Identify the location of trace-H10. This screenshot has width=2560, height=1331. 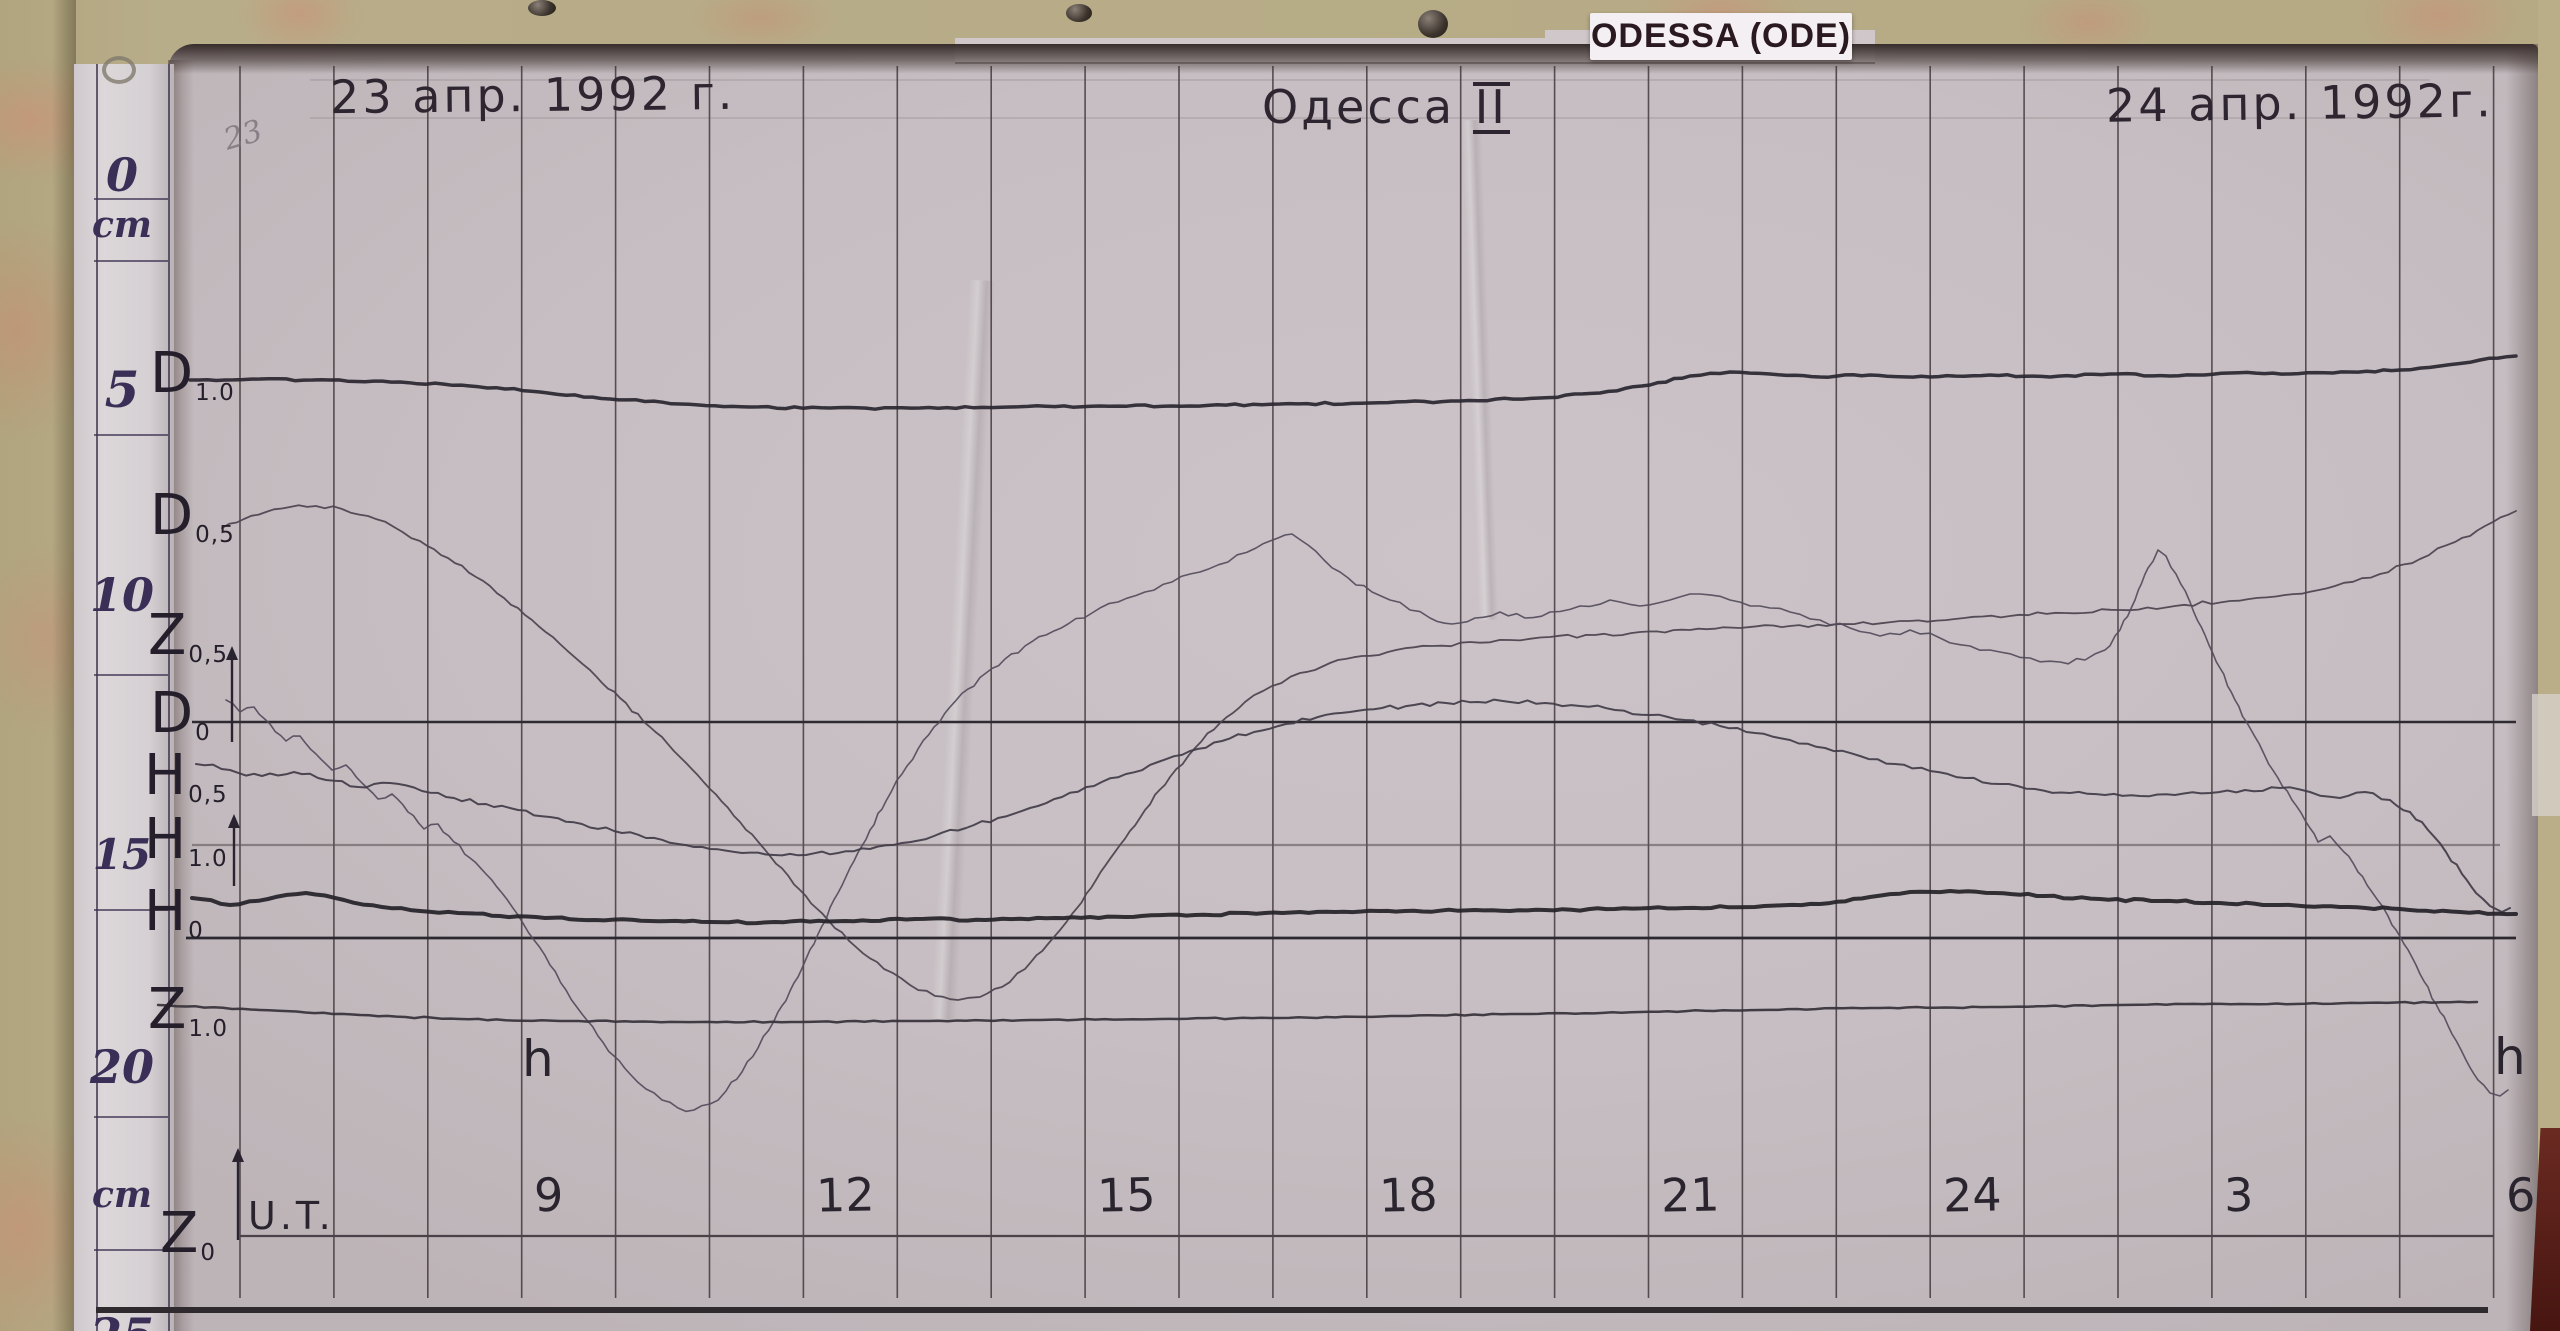
(1354, 907).